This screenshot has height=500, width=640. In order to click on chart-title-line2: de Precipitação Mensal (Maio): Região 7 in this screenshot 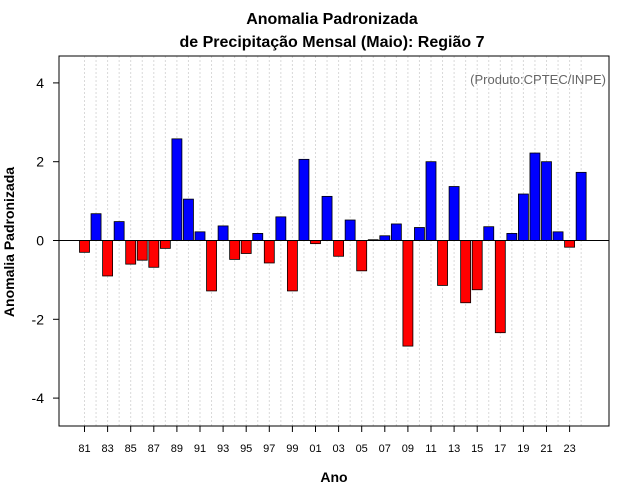, I will do `click(332, 42)`.